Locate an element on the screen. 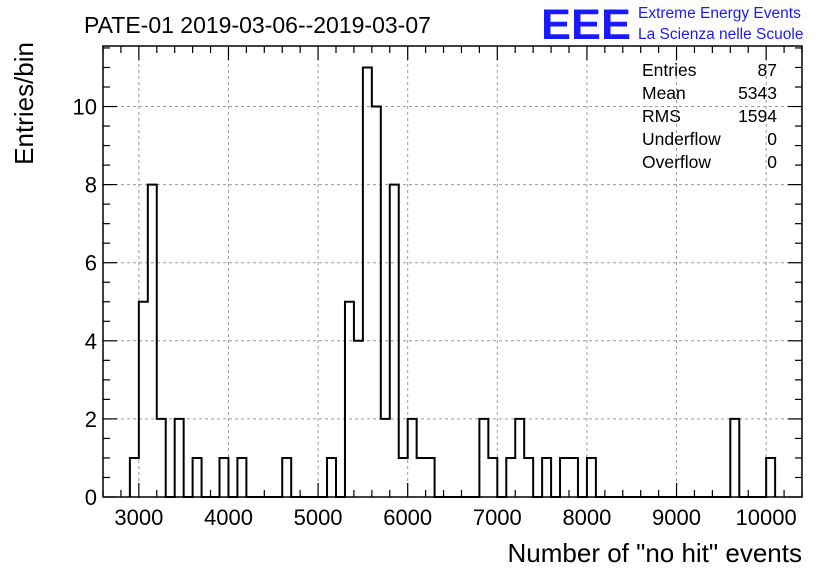  x-tick-label: 4000 is located at coordinates (228, 517).